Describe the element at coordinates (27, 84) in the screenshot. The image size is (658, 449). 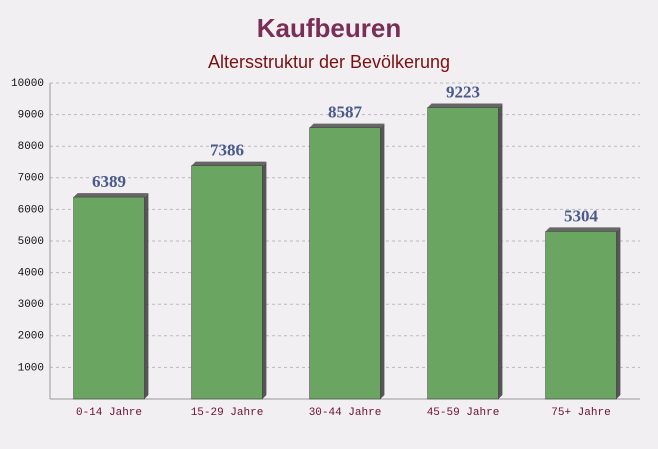
I see `y-tick-label: 10000` at that location.